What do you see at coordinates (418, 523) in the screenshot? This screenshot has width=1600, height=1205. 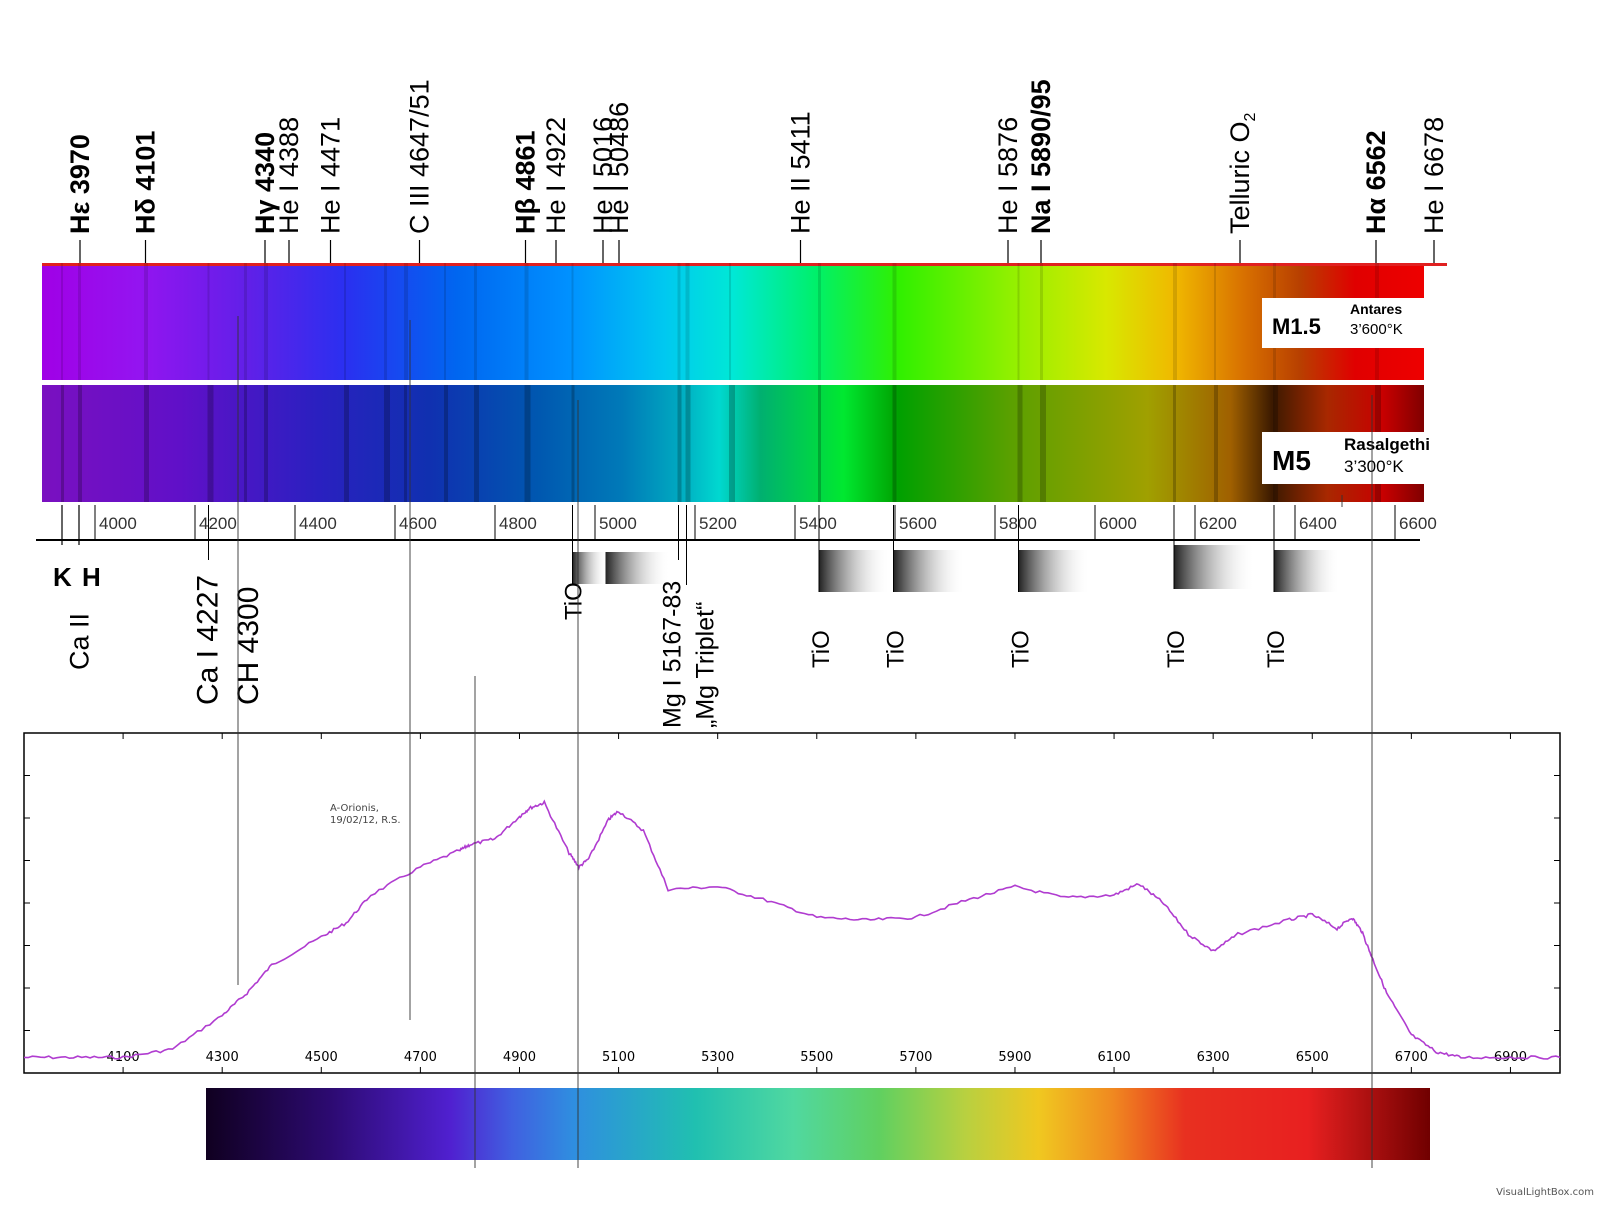 I see `upper-tick-label: 4600` at bounding box center [418, 523].